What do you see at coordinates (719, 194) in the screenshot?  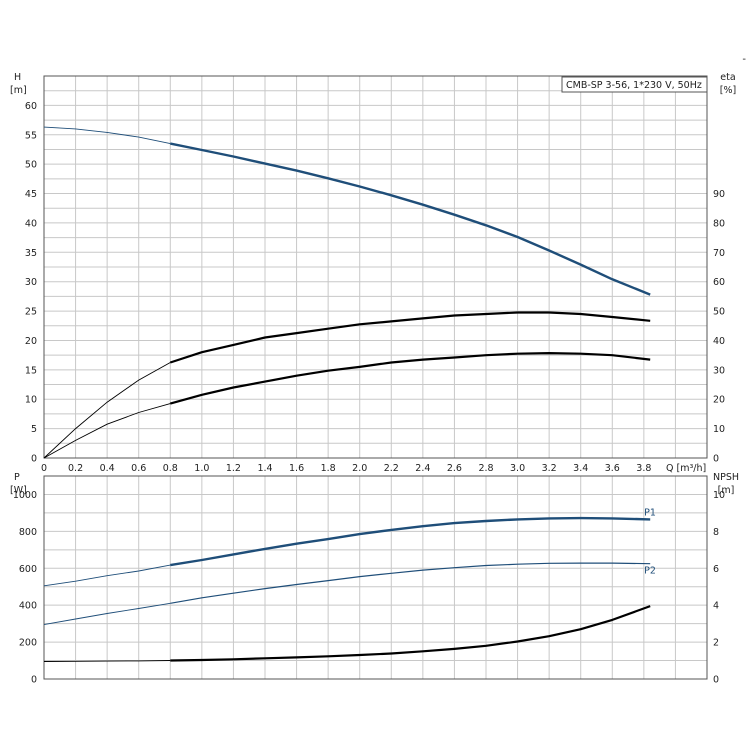 I see `y-right-tick-label: 90` at bounding box center [719, 194].